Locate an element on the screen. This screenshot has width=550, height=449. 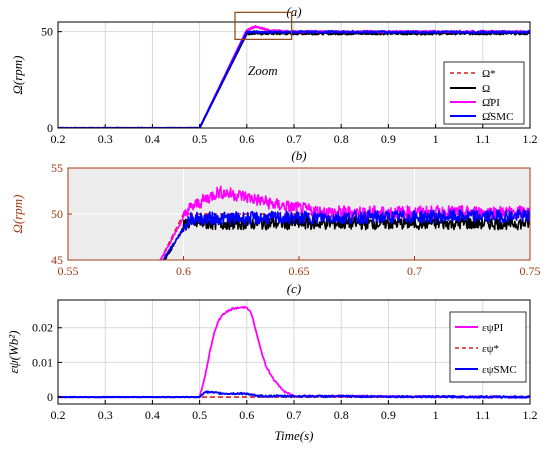
tick-label-y: 0.01 is located at coordinates (42, 362).